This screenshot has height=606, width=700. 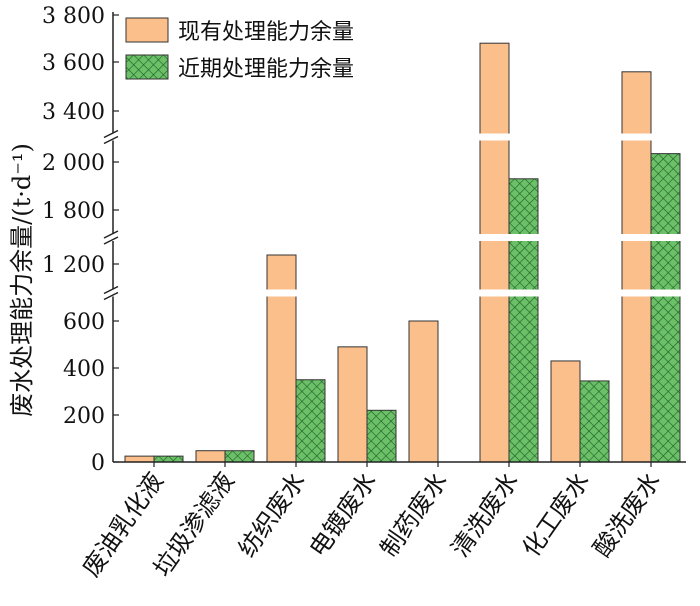 I want to click on x-category-label: 化工废水, so click(x=556, y=514).